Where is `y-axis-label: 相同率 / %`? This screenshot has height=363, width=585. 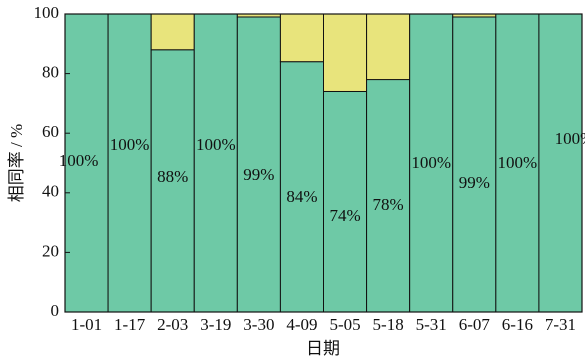 y-axis-label: 相同率 / % is located at coordinates (16, 163).